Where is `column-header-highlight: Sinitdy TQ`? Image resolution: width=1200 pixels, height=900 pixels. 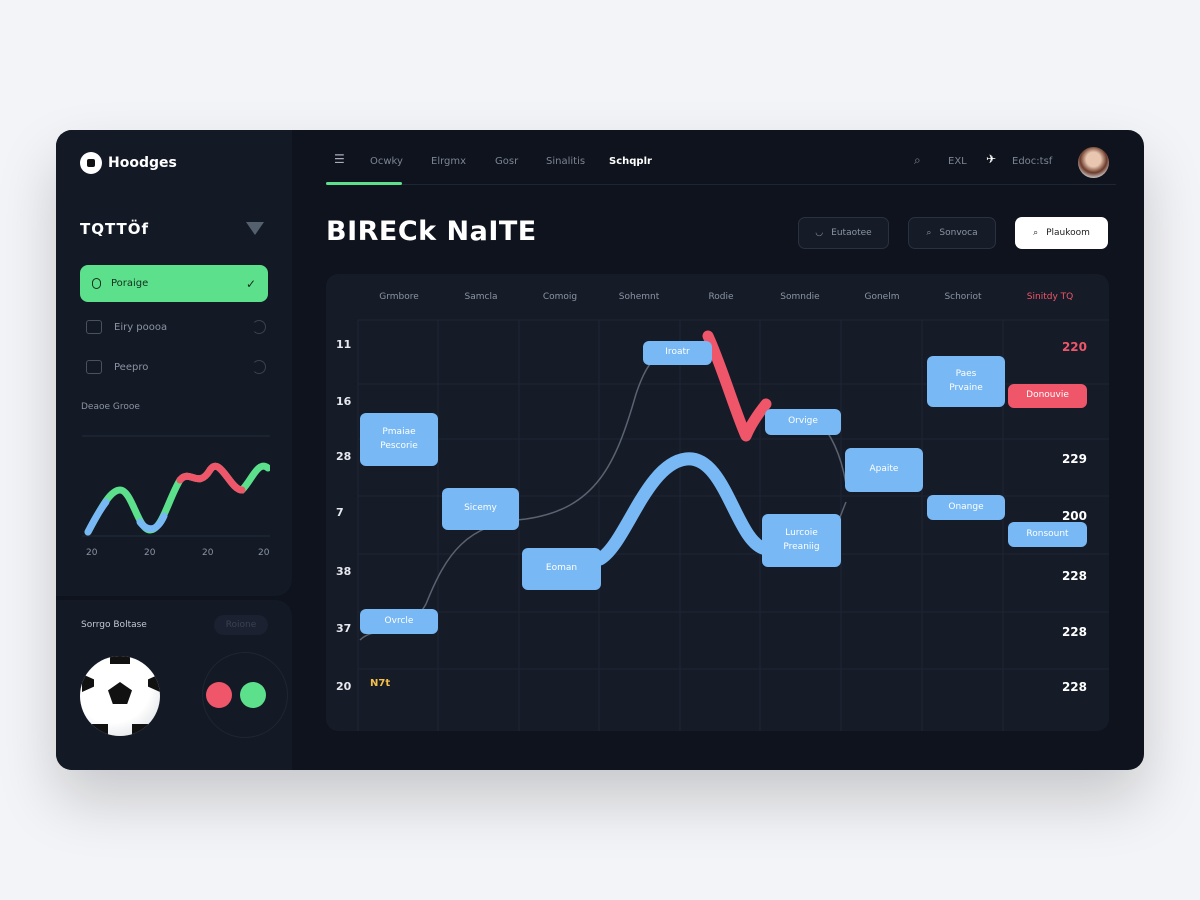
column-header-highlight: Sinitdy TQ is located at coordinates (1050, 297).